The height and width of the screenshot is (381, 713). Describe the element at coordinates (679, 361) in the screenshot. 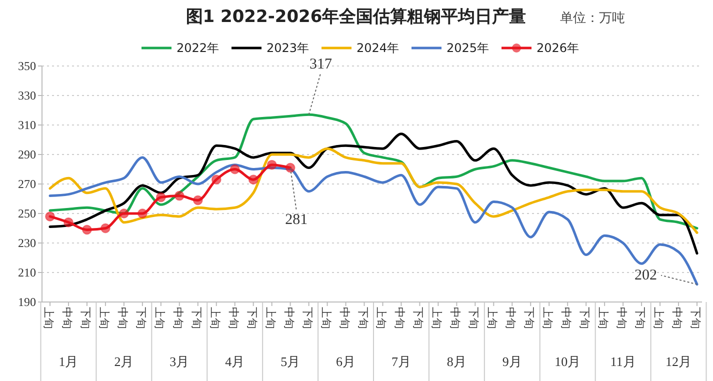

I see `text: 12月` at that location.